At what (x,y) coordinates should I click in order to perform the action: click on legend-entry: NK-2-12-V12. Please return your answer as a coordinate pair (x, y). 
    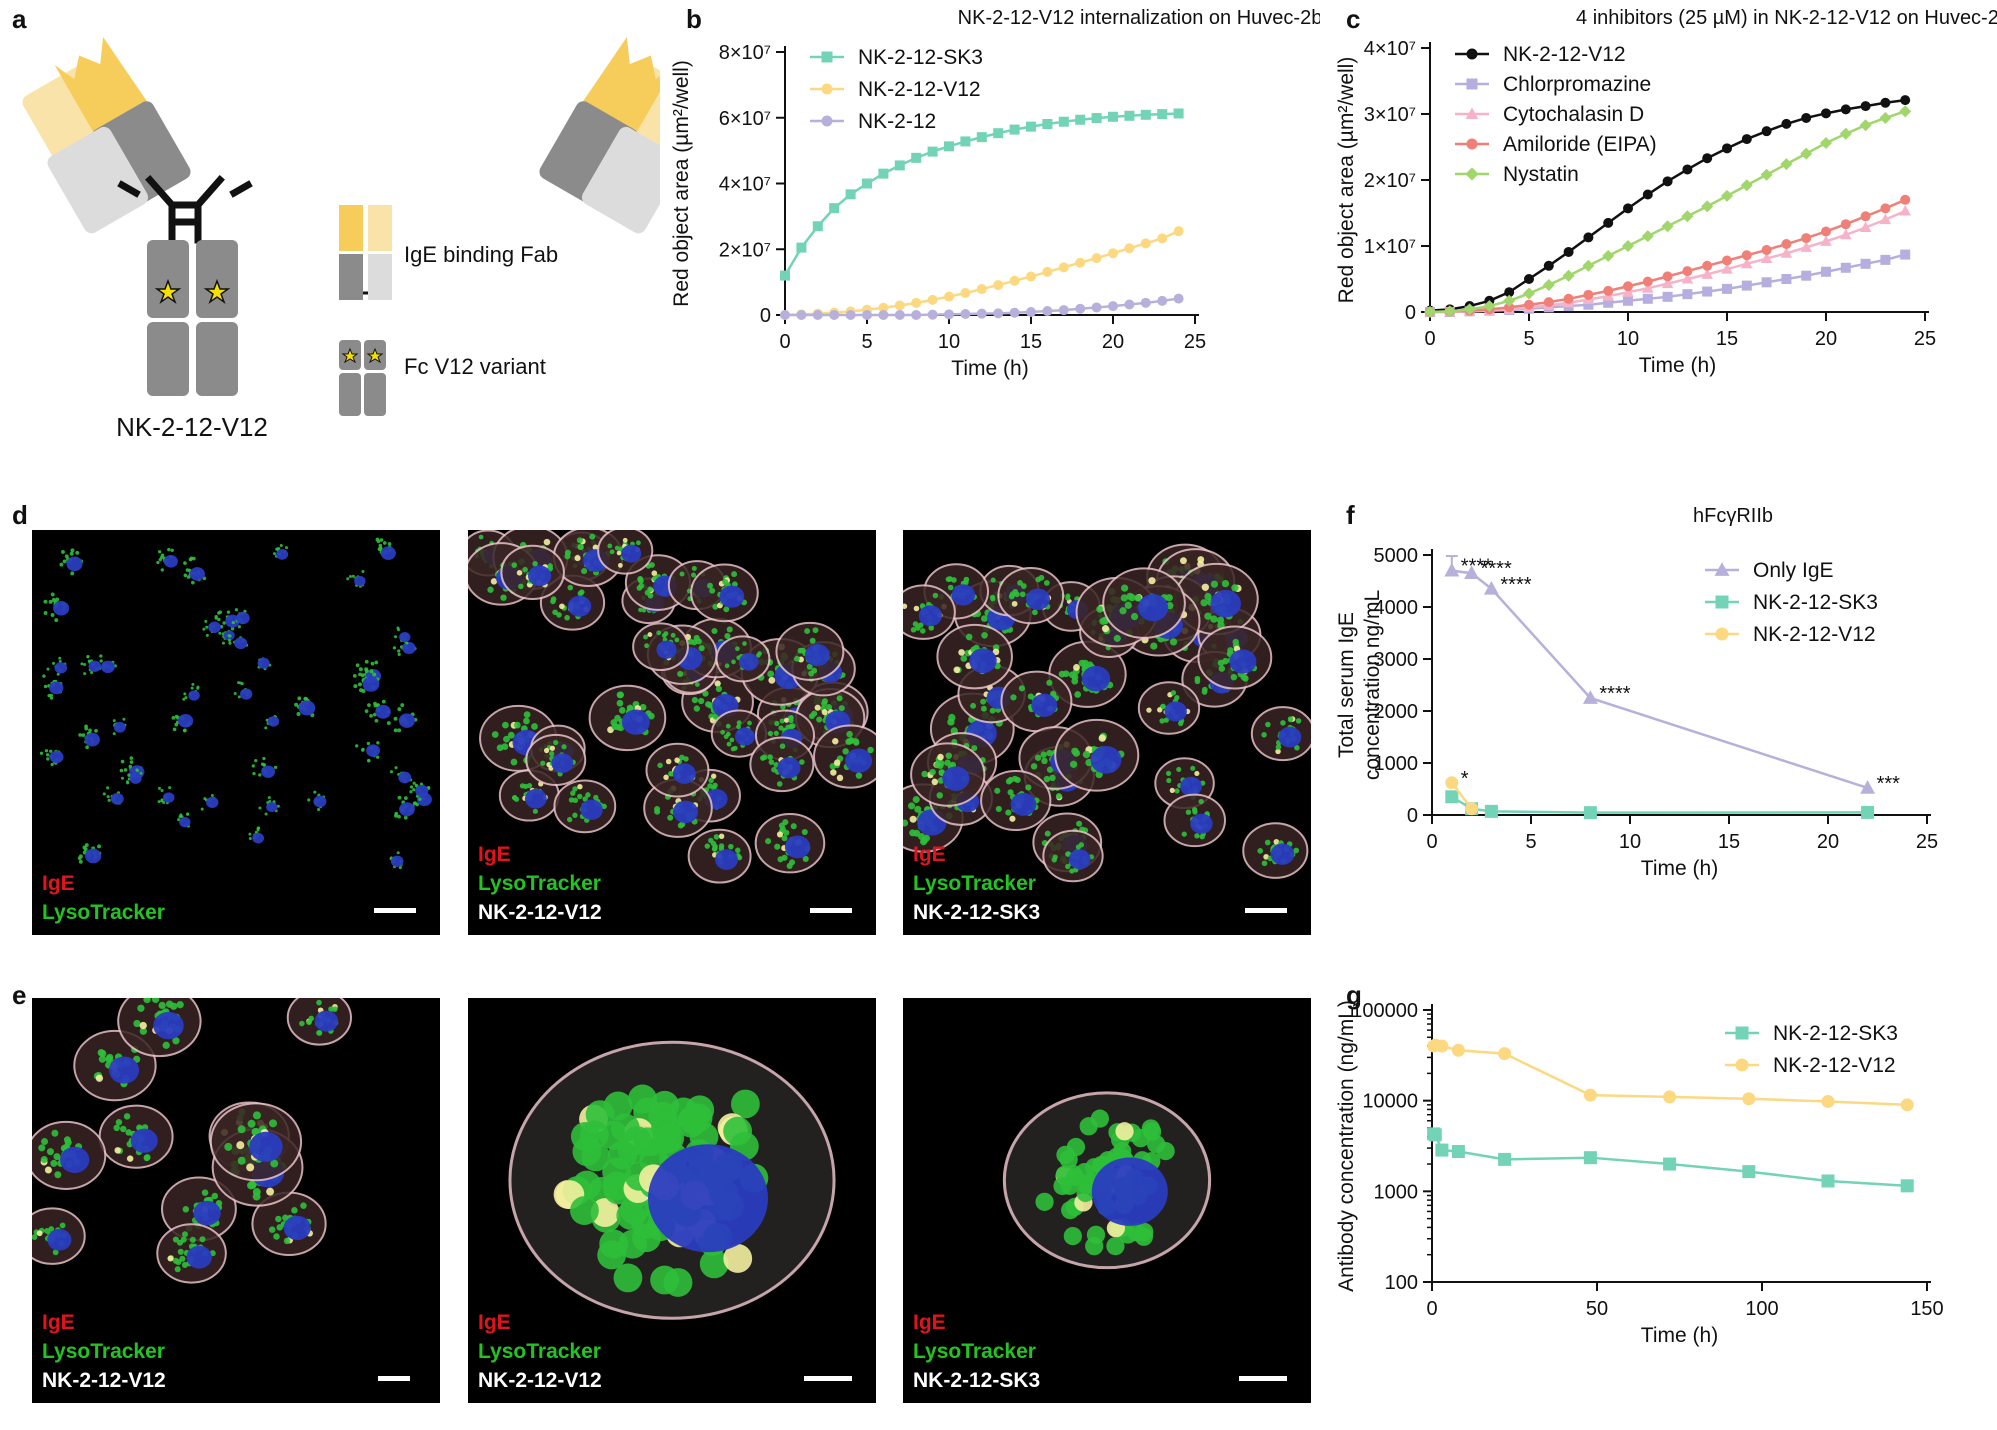
    Looking at the image, I should click on (1790, 634).